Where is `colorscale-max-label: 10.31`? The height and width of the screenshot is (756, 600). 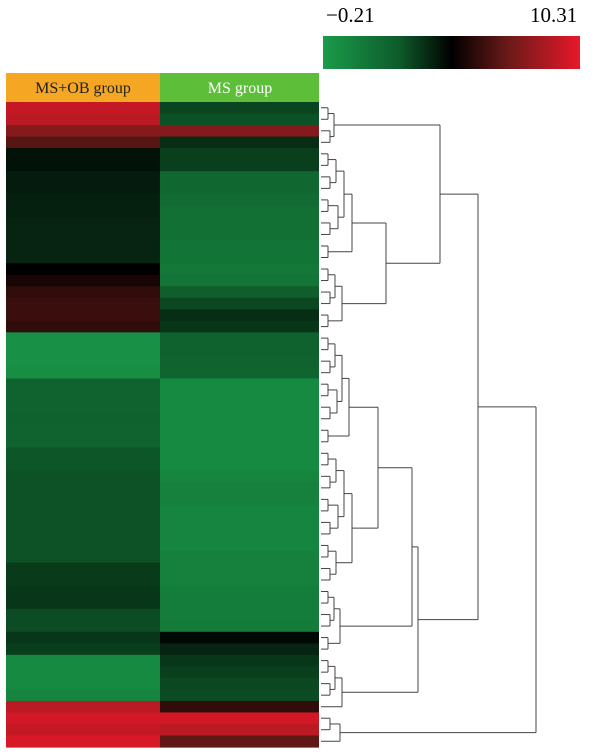 colorscale-max-label: 10.31 is located at coordinates (553, 15).